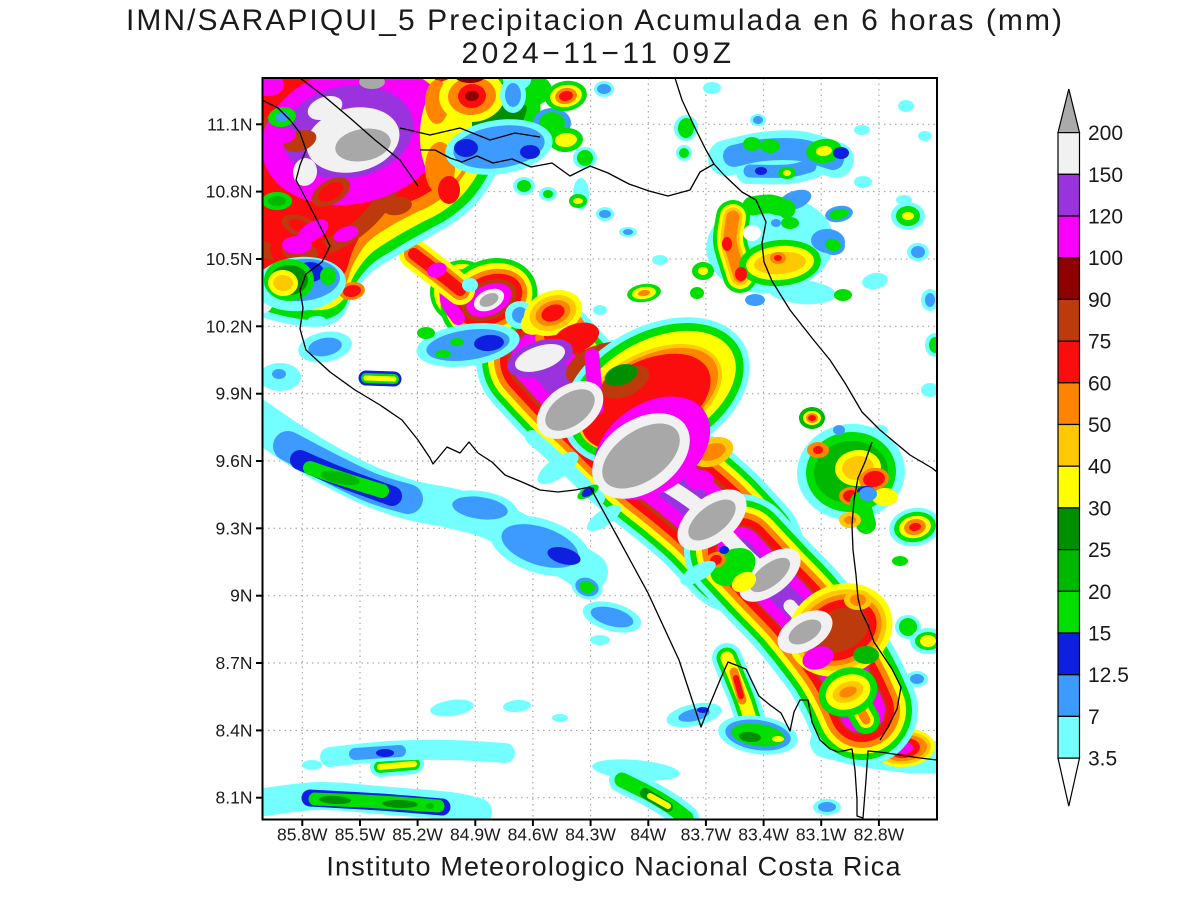  What do you see at coordinates (1105, 217) in the screenshot?
I see `svg-text: 120` at bounding box center [1105, 217].